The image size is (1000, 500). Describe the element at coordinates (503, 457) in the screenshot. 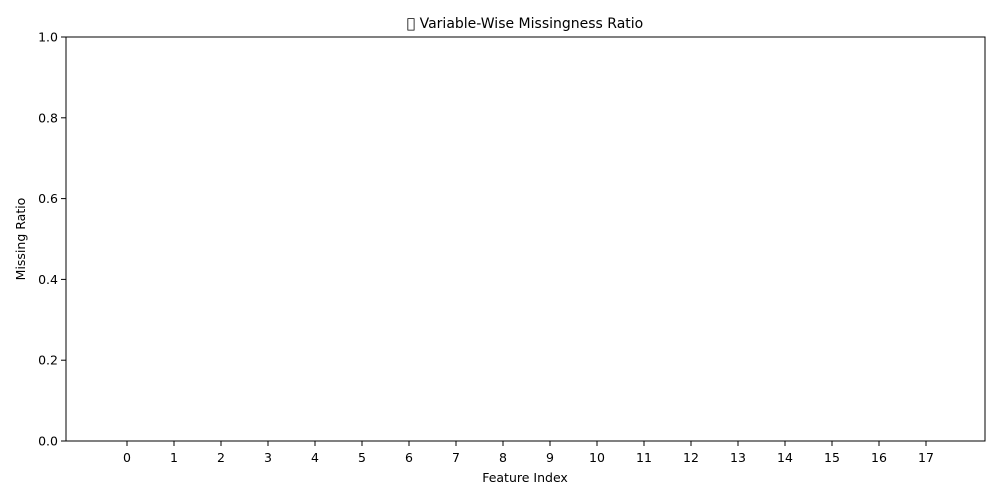

I see `x-tick-label: 8` at that location.